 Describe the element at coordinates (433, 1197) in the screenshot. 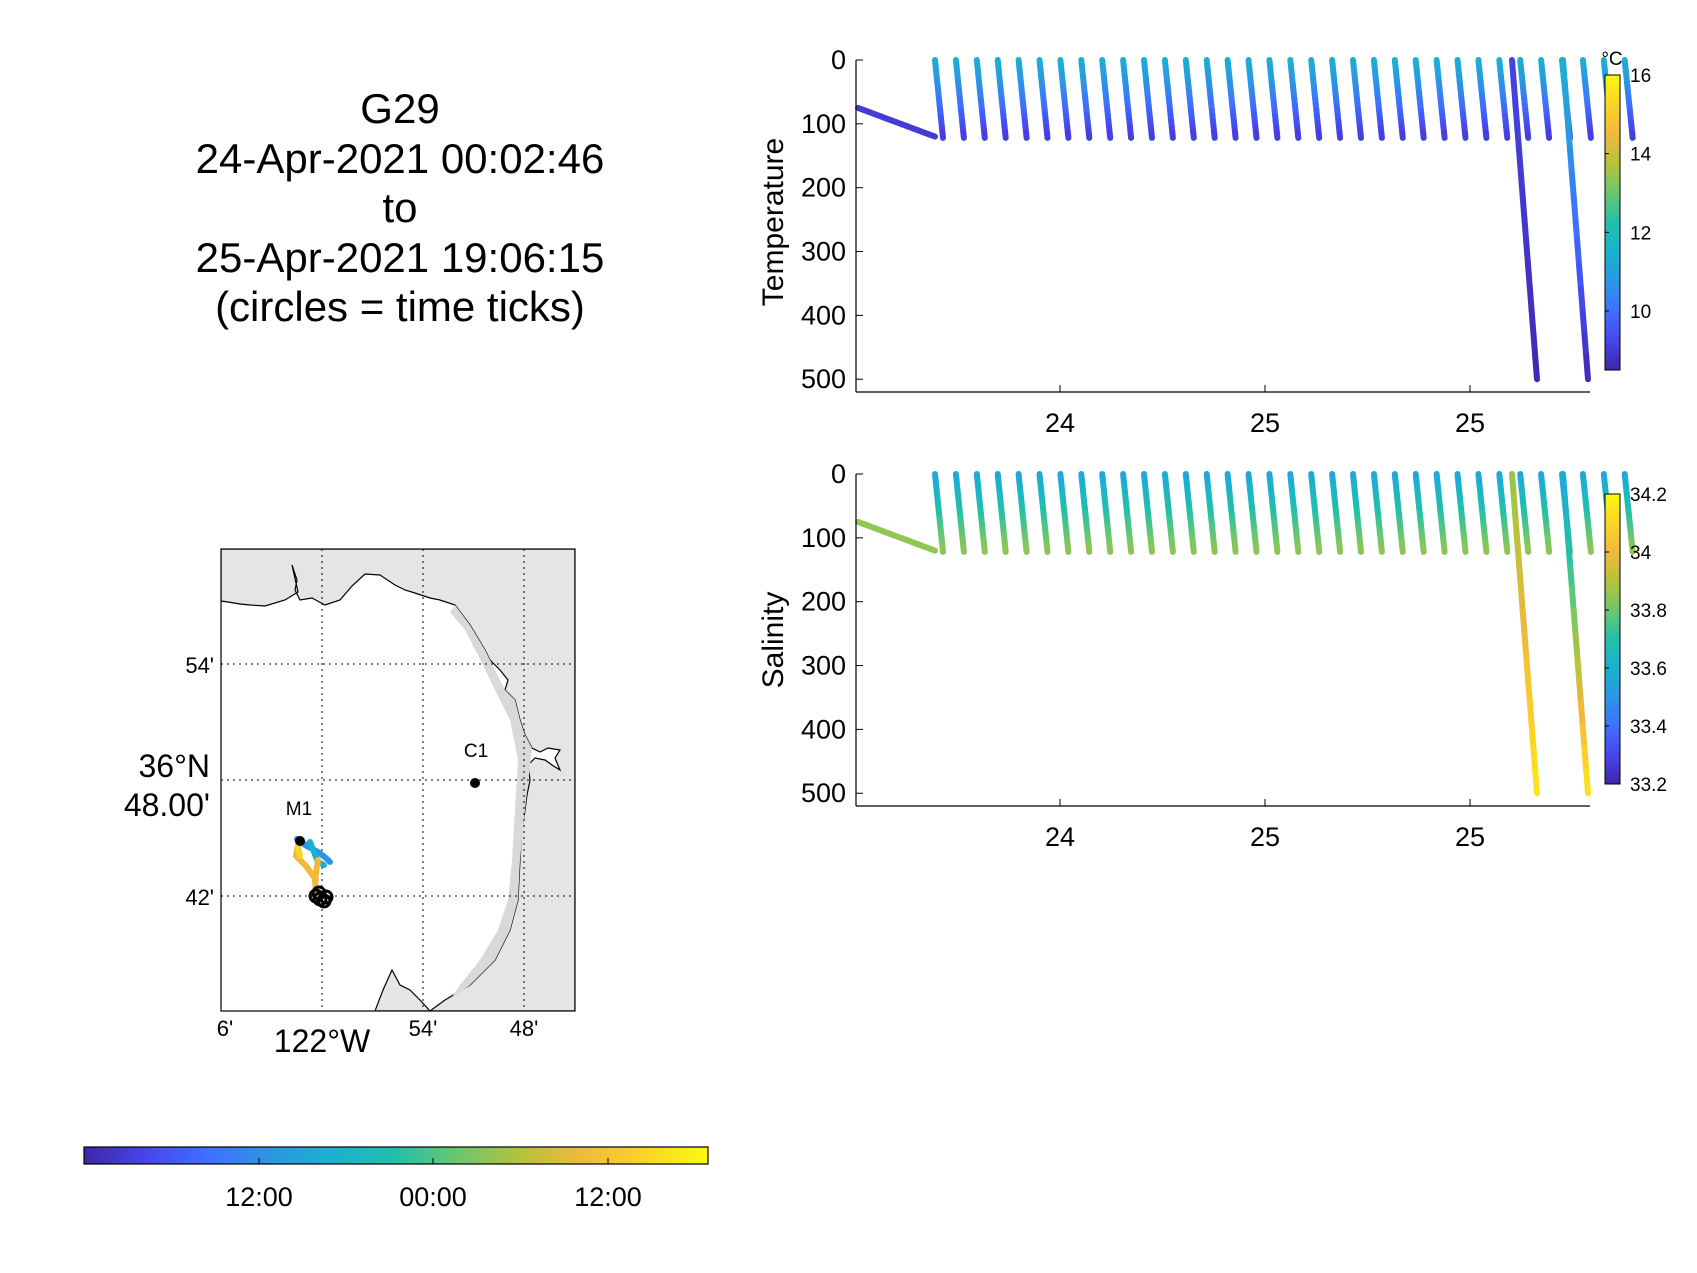

I see `time-colorbar-tick-label: 00:00` at that location.